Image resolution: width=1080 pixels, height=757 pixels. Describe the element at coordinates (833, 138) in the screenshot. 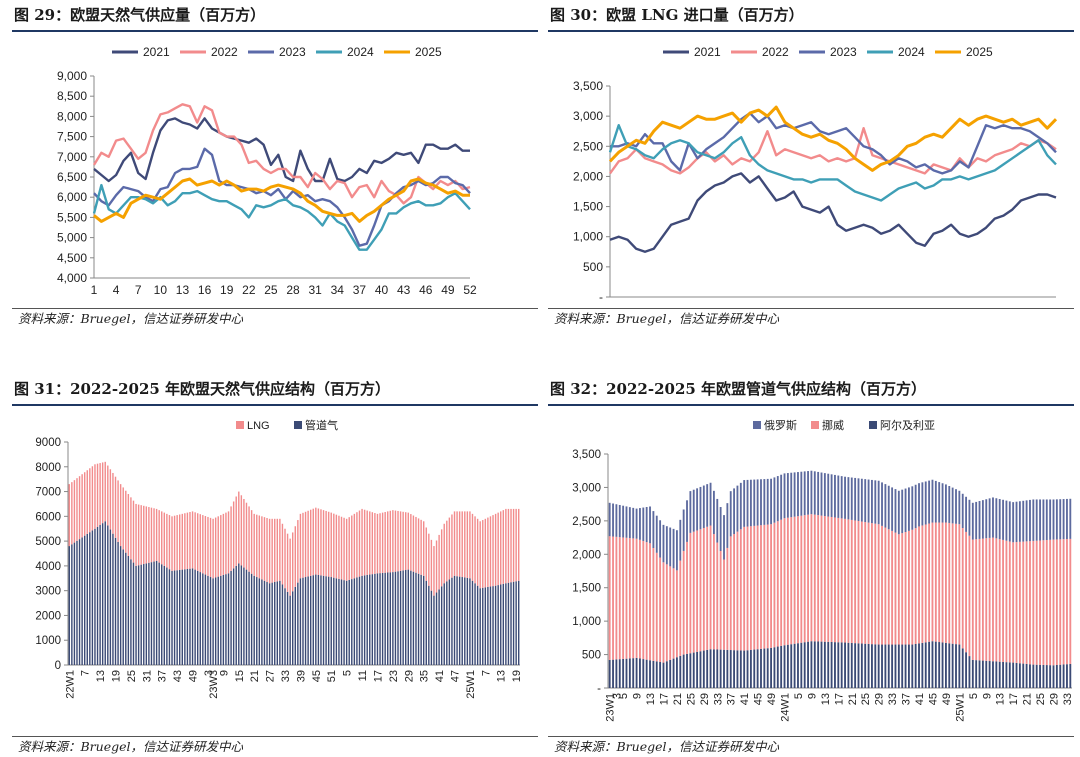

I see `series-line-2025` at that location.